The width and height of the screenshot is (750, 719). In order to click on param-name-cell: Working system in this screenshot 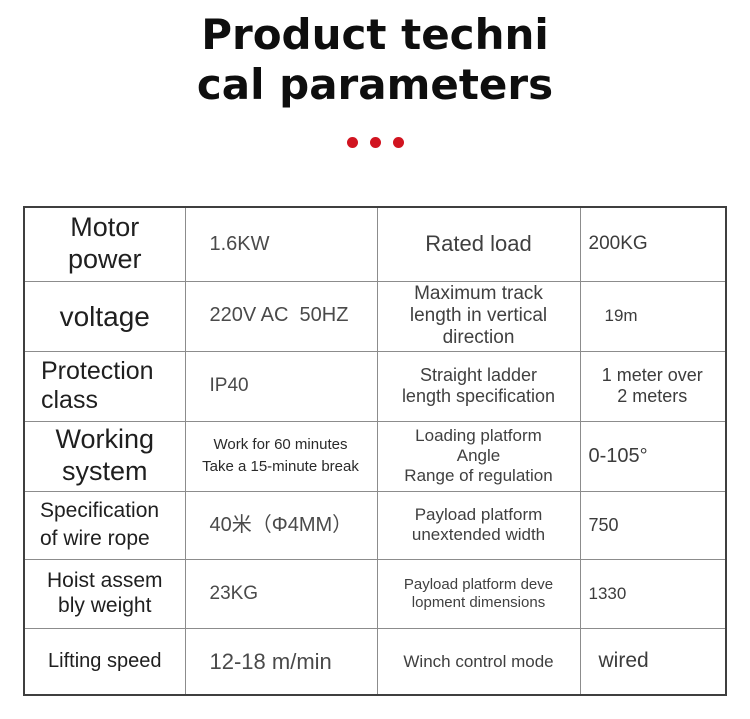, I will do `click(104, 456)`.